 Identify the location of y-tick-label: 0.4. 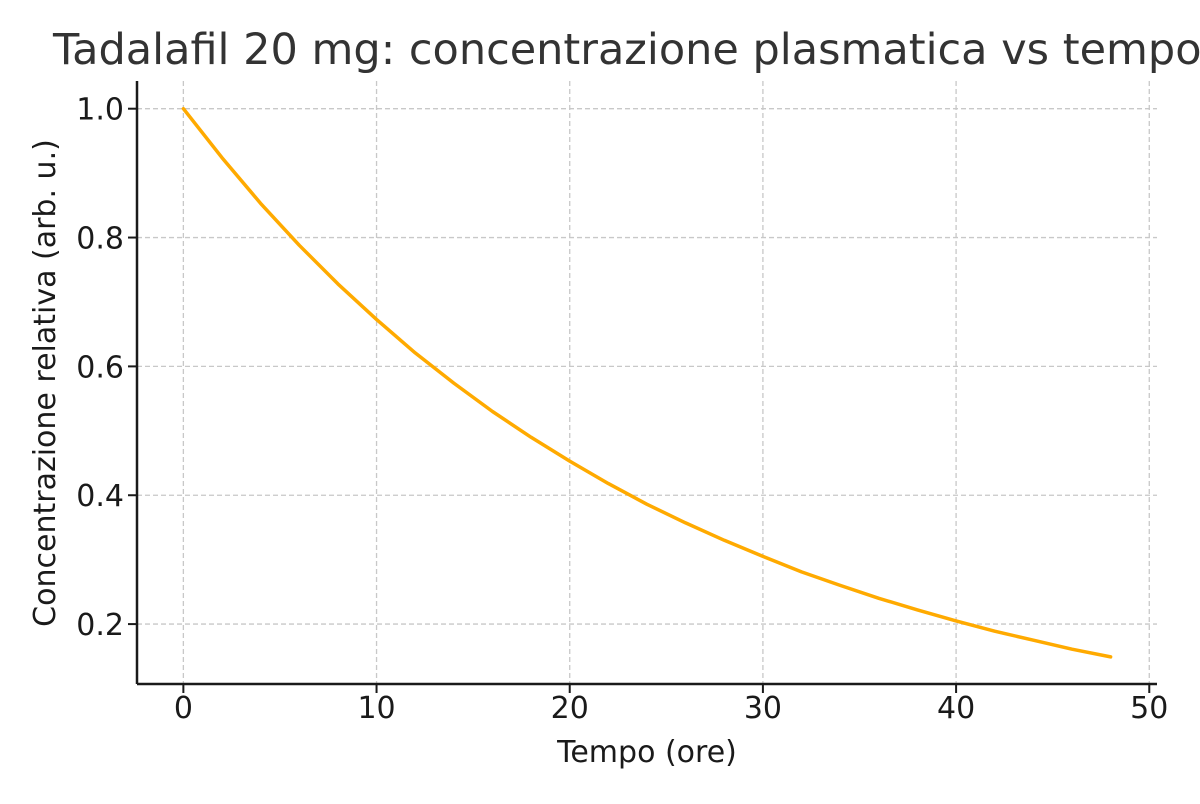
(100, 496).